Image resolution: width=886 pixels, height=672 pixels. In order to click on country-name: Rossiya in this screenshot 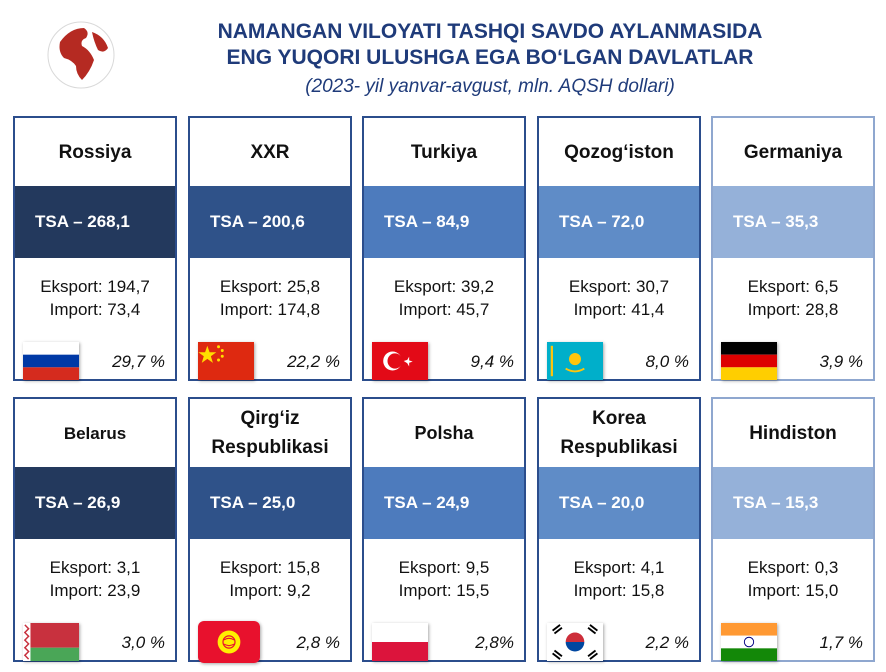, I will do `click(95, 152)`.